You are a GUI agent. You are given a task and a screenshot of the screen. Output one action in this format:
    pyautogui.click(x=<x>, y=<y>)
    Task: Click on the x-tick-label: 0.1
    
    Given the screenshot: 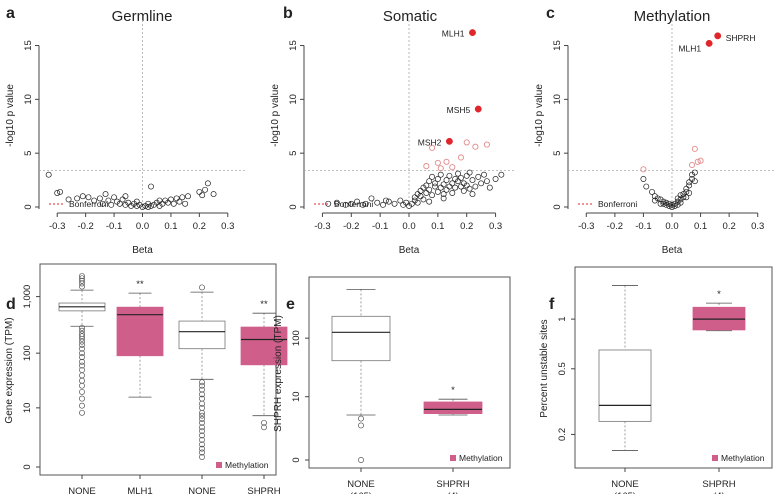 What is the action you would take?
    pyautogui.click(x=170, y=226)
    